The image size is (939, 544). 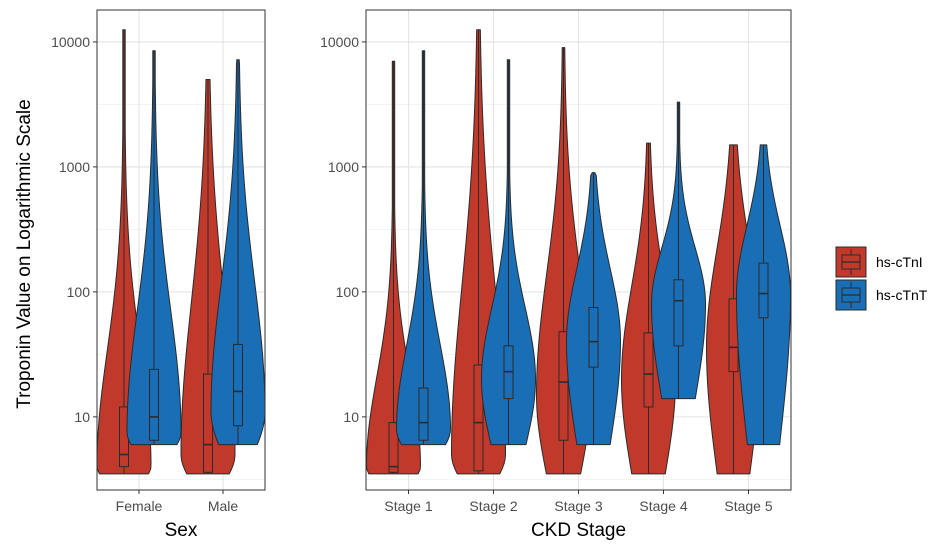 What do you see at coordinates (578, 506) in the screenshot?
I see `x-tick-label: Stage 3` at bounding box center [578, 506].